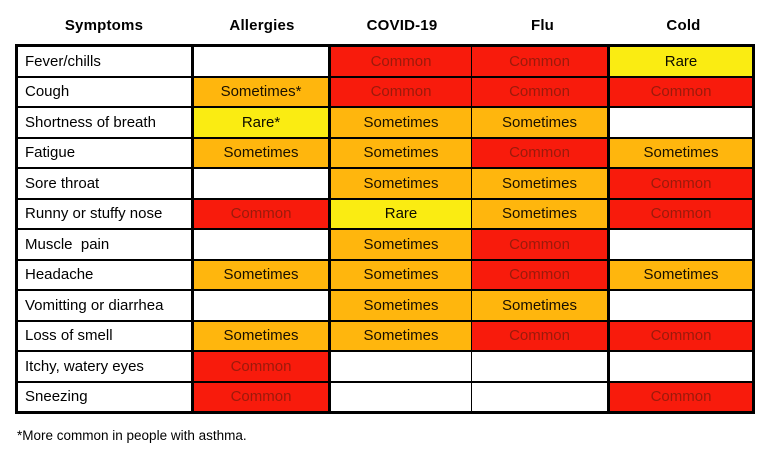 This screenshot has width=772, height=456. I want to click on asthma-footnote: *More common in people with asthma., so click(132, 435).